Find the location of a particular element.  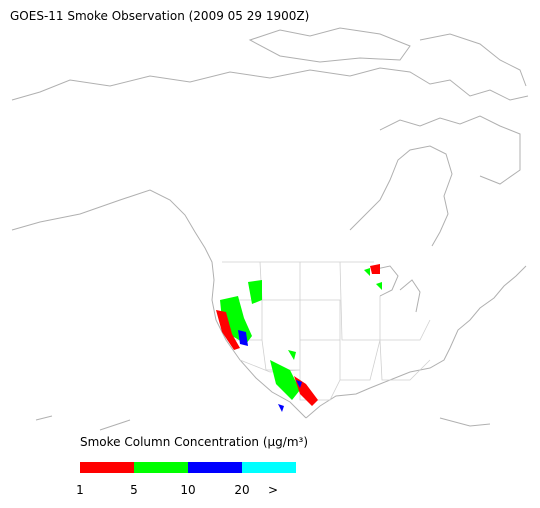

legend-label: 20 is located at coordinates (241, 490).